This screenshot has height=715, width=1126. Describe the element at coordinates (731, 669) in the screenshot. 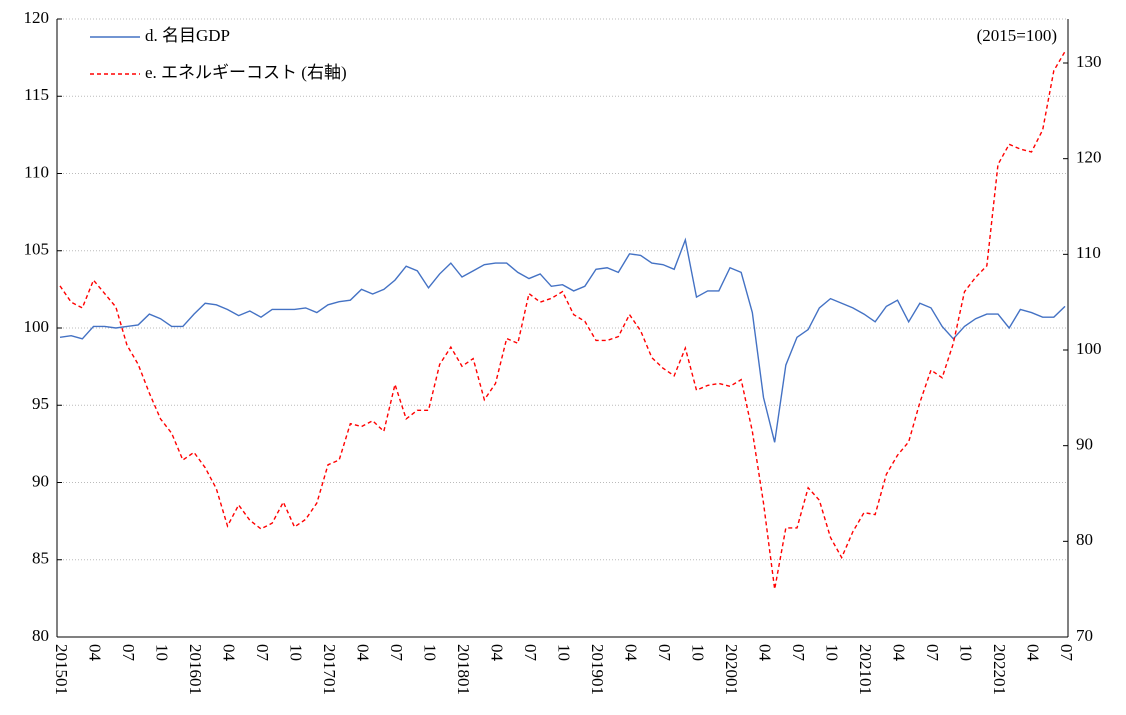

I see `x-tick-label: 202001` at that location.